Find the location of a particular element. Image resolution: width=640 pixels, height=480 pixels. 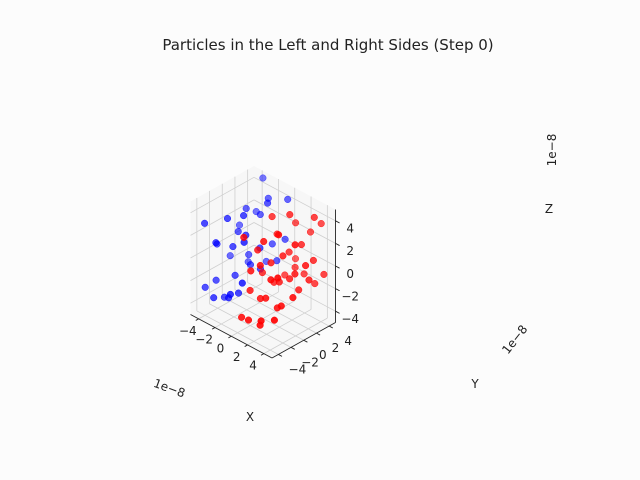

axis-lines is located at coordinates (265, 284).